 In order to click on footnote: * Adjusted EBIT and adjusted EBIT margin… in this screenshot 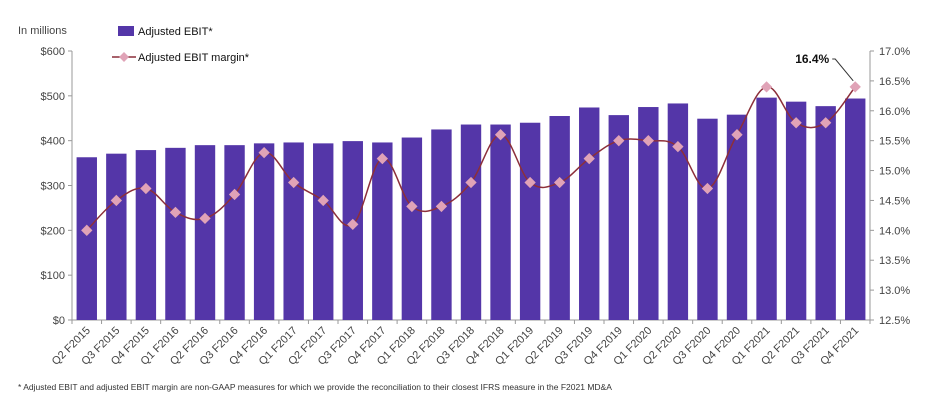, I will do `click(315, 387)`.